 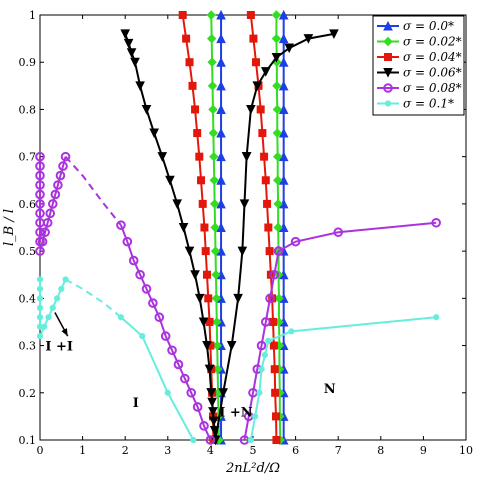 I want to click on legend-item: σ = 0.1*, so click(x=415, y=104).